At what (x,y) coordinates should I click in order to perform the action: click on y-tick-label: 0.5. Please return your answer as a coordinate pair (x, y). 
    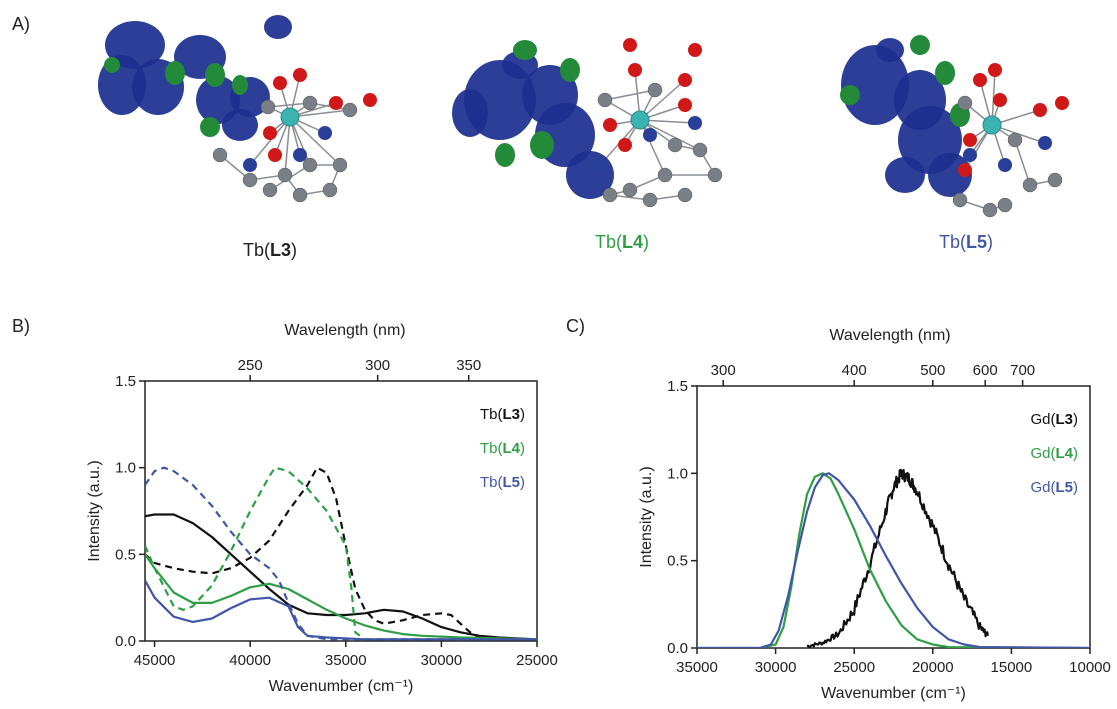
    Looking at the image, I should click on (677, 561).